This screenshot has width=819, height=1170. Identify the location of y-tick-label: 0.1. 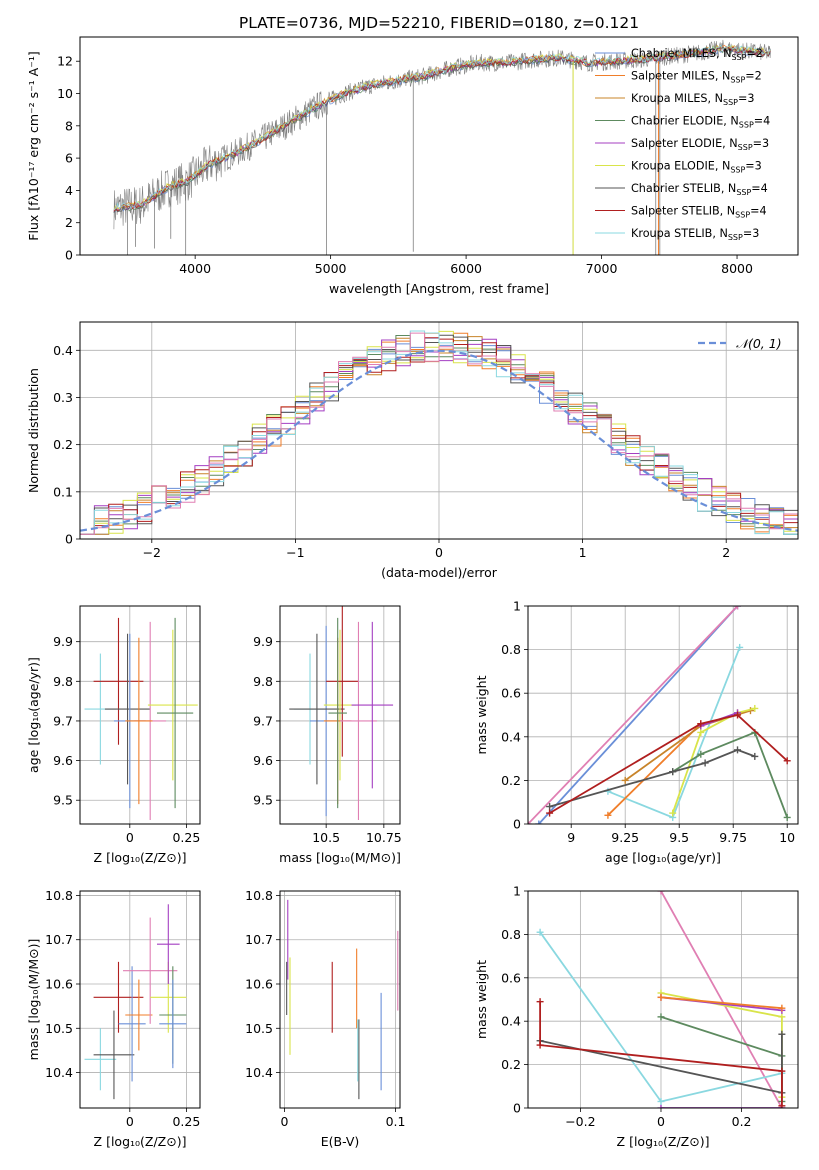
(63, 491).